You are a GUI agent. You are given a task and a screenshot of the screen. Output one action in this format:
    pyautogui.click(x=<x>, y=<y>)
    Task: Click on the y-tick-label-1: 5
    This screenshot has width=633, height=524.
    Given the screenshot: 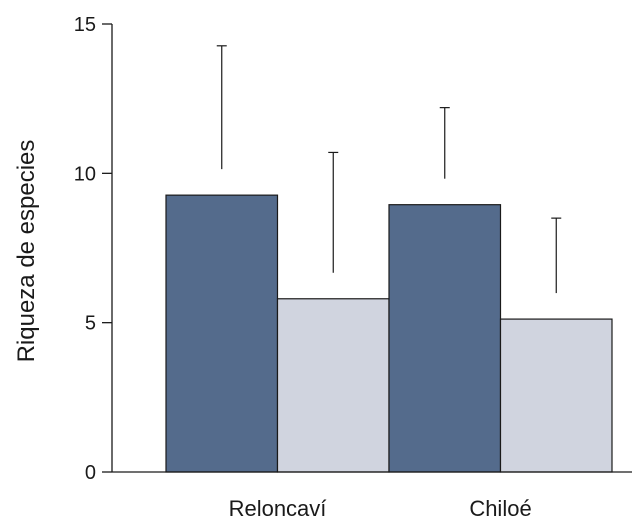 What is the action you would take?
    pyautogui.click(x=90, y=324)
    